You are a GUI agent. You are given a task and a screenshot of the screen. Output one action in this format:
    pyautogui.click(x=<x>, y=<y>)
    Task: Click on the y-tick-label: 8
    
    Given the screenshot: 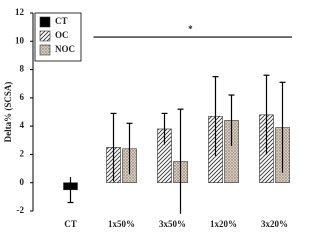 What is the action you would take?
    pyautogui.click(x=22, y=69)
    